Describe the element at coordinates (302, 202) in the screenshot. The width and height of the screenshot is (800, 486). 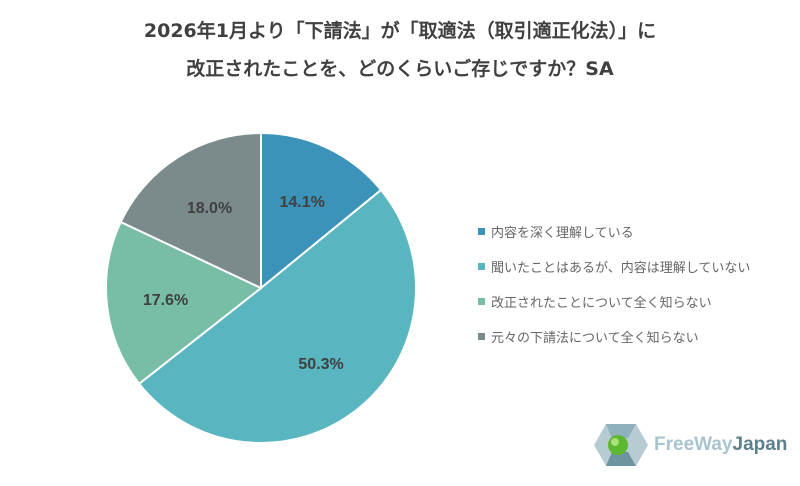
I see `data-label: 14.1%` at that location.